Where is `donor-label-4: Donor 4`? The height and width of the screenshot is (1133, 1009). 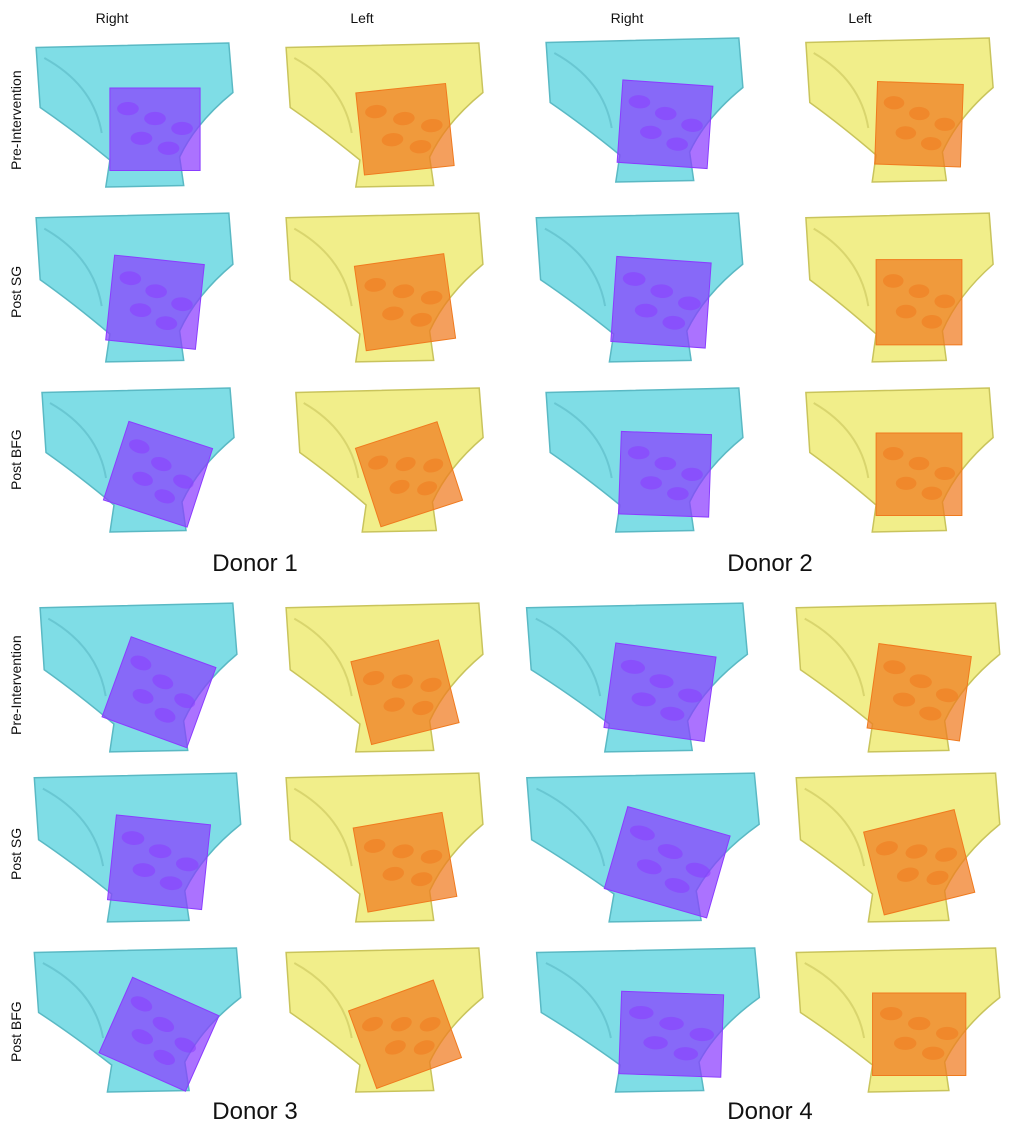 donor-label-4: Donor 4 is located at coordinates (770, 1111).